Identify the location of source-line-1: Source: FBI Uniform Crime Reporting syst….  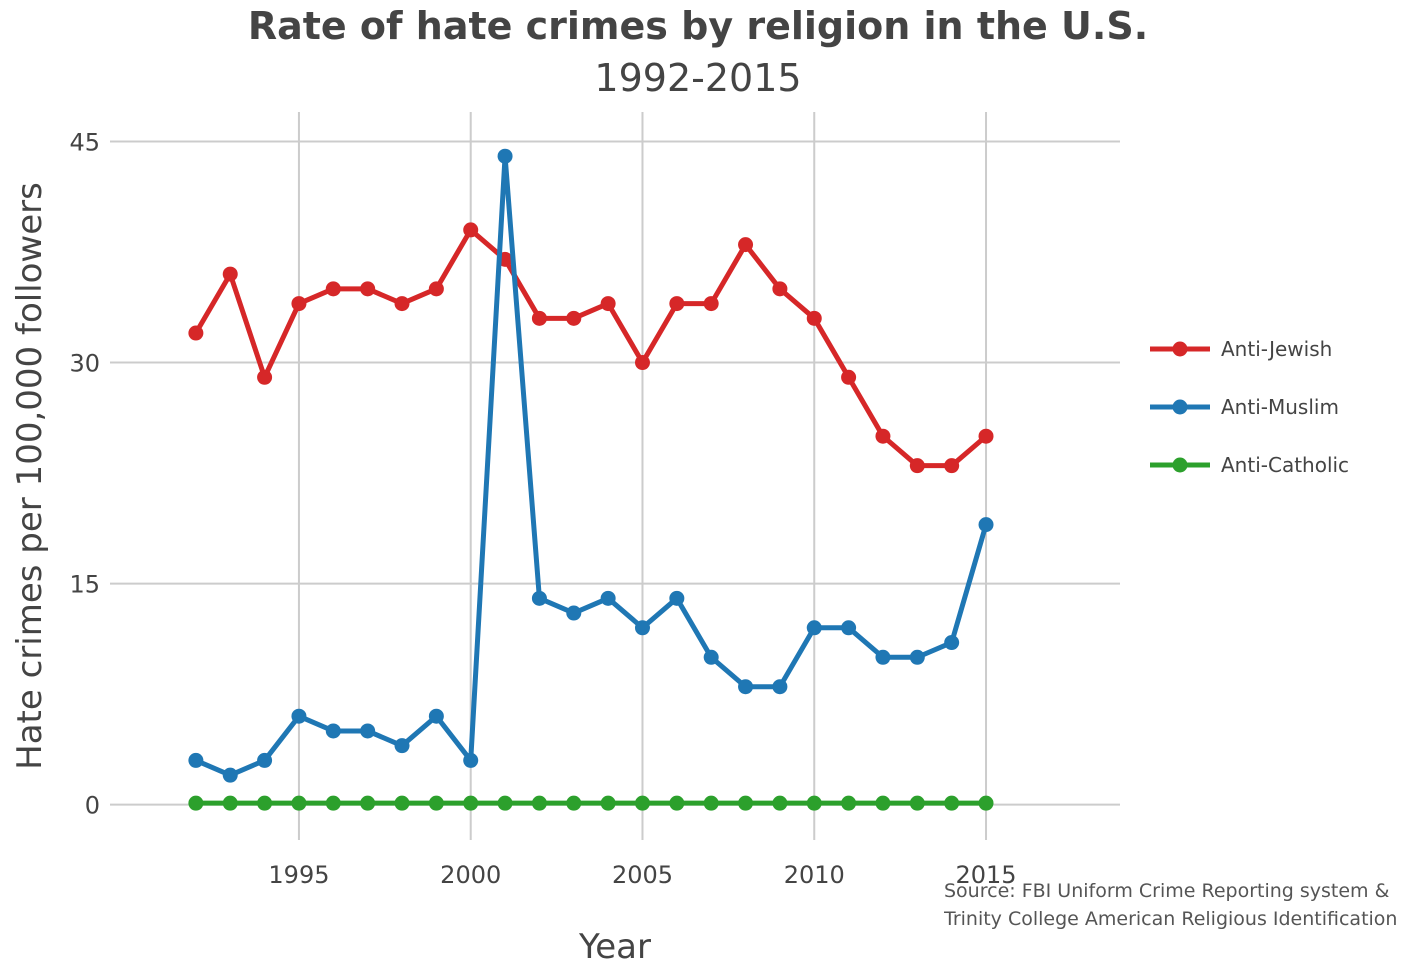
(1167, 891).